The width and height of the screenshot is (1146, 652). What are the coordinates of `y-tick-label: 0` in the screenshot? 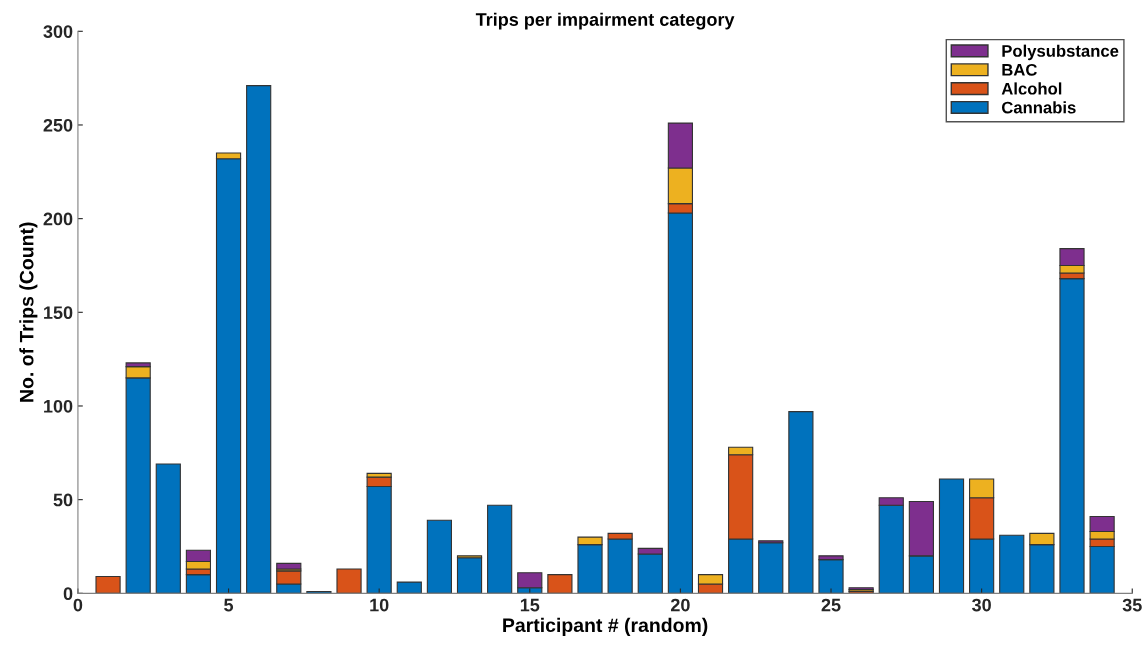 It's located at (68, 594).